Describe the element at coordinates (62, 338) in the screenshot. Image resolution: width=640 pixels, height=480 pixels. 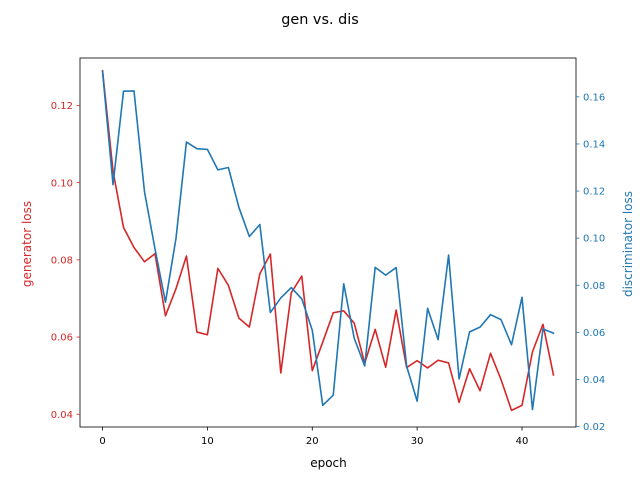
I see `left-y-tick-label: 0.06` at that location.